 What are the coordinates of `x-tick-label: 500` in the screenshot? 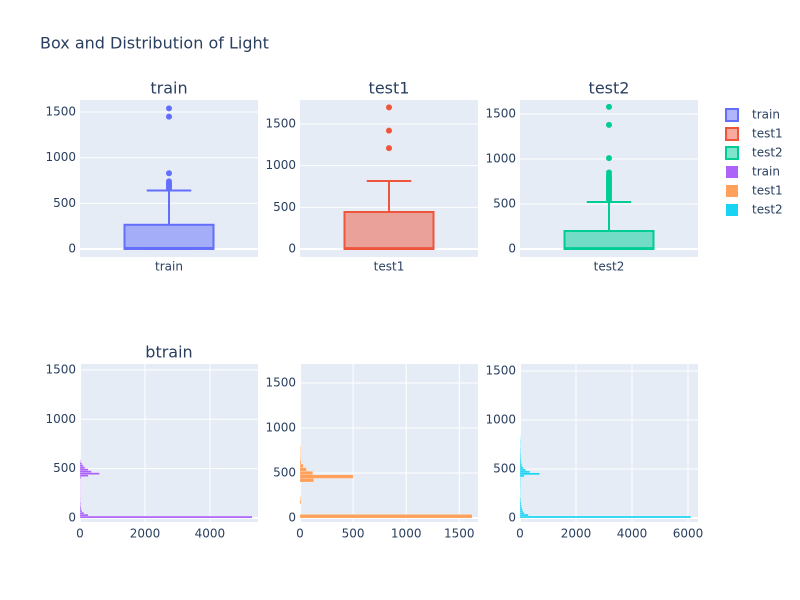 It's located at (353, 534).